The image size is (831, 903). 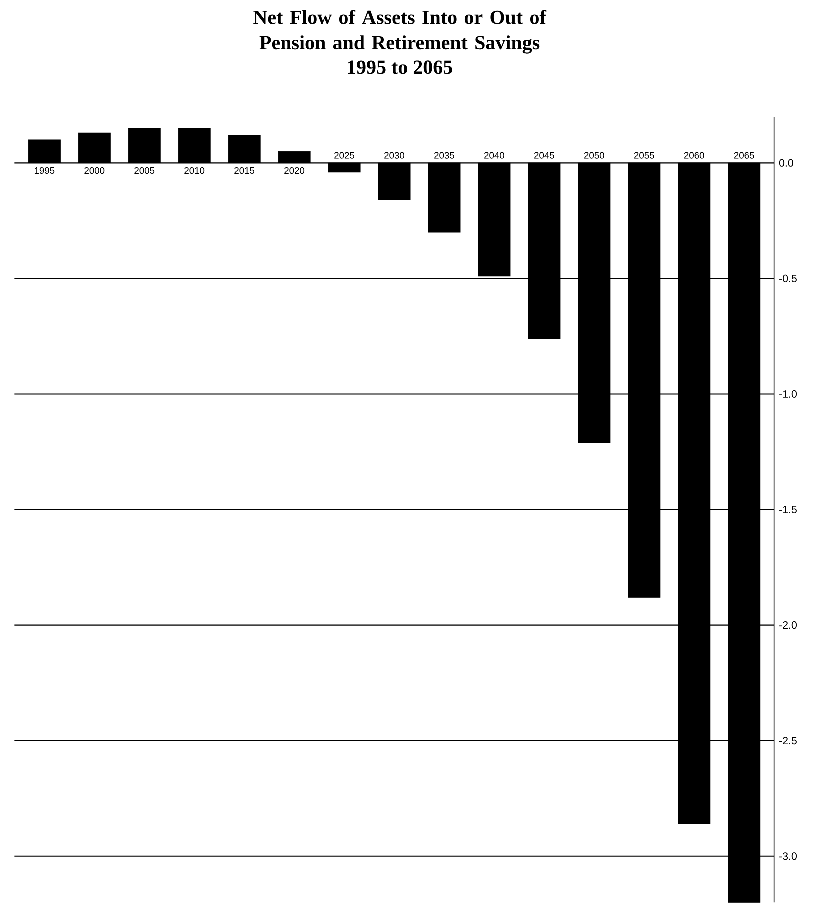 What do you see at coordinates (787, 163) in the screenshot?
I see `y-tick-label: 0.0` at bounding box center [787, 163].